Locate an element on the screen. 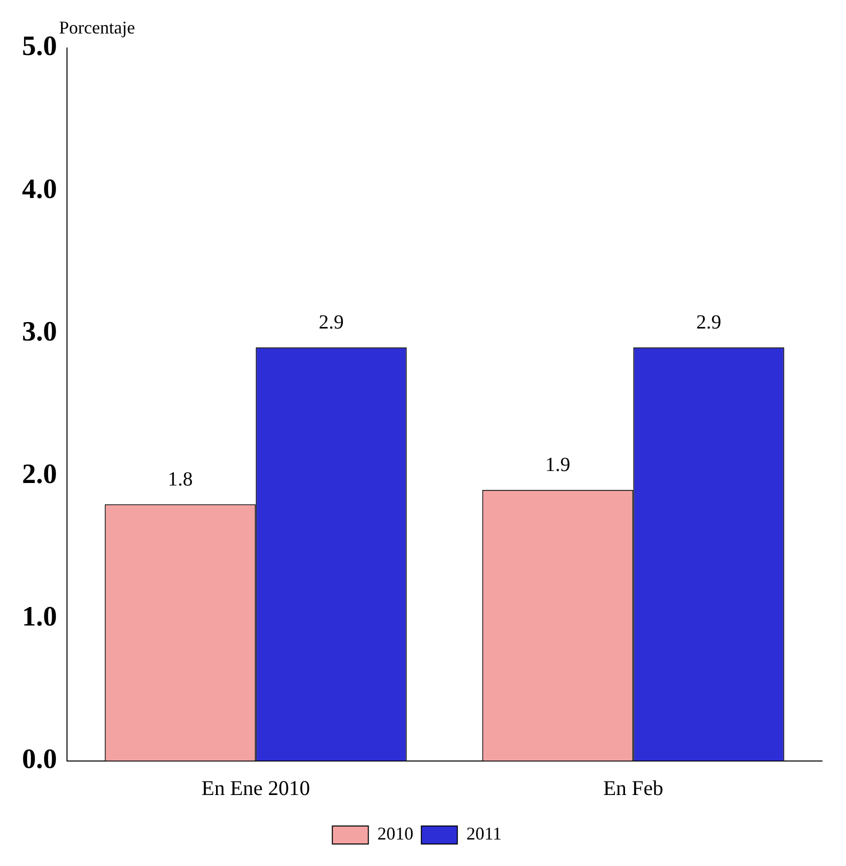  y-axis-title: Porcentaje is located at coordinates (97, 28).